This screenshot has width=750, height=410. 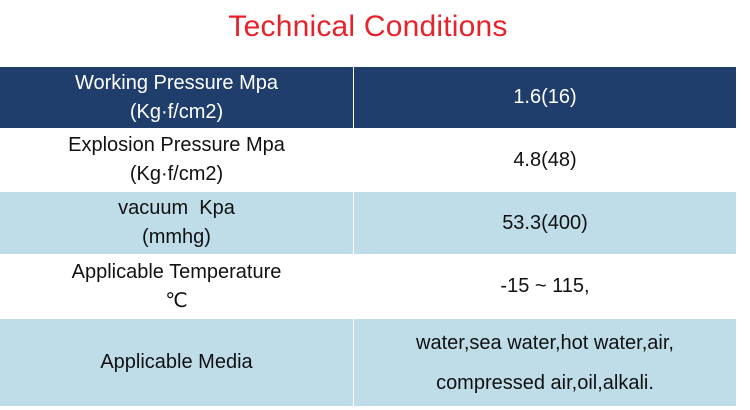 What do you see at coordinates (176, 82) in the screenshot?
I see `row-label-line1: Working Pressure Mpa` at bounding box center [176, 82].